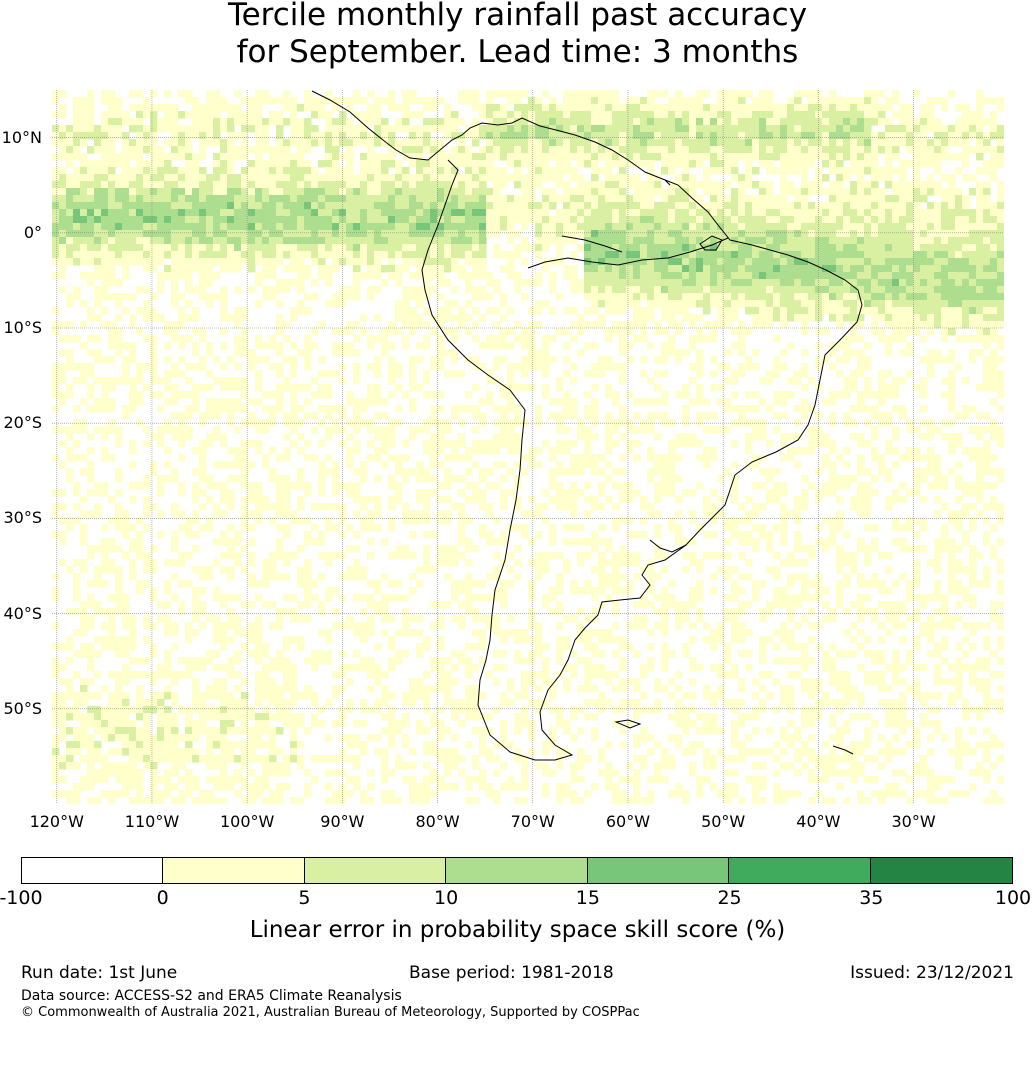  Describe the element at coordinates (32, 232) in the screenshot. I see `latitude-label: 0°` at that location.